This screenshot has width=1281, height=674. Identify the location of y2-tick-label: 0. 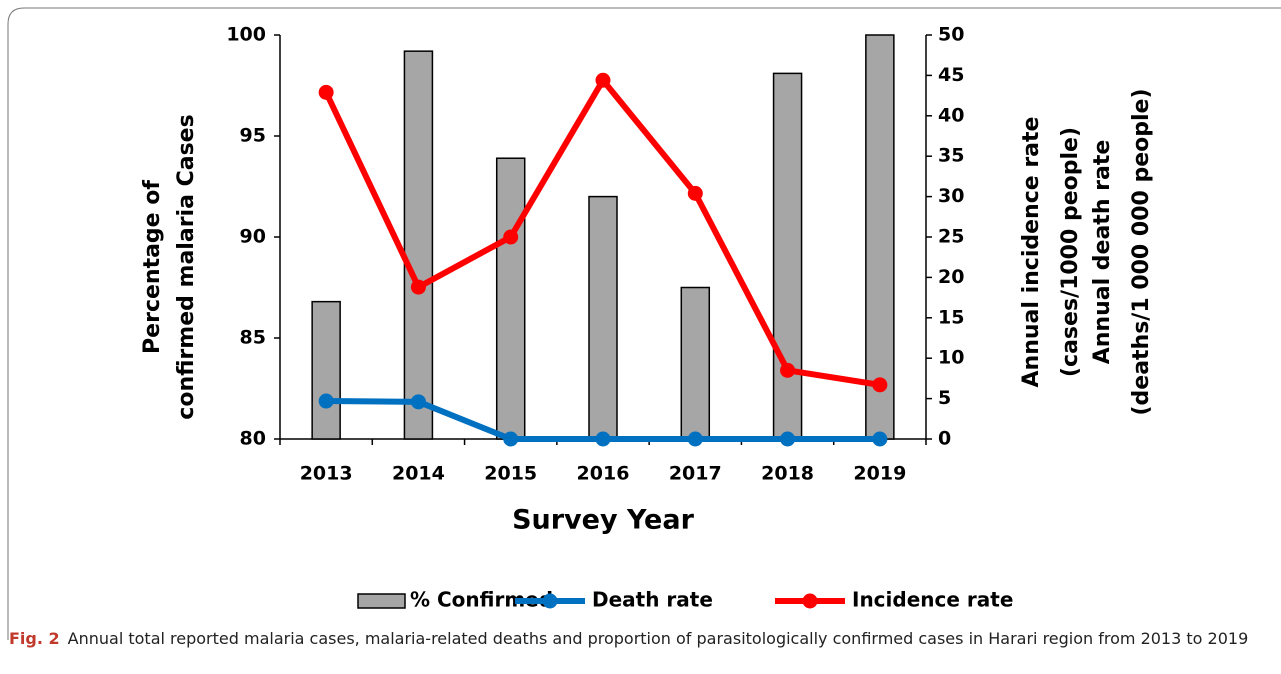
(944, 439).